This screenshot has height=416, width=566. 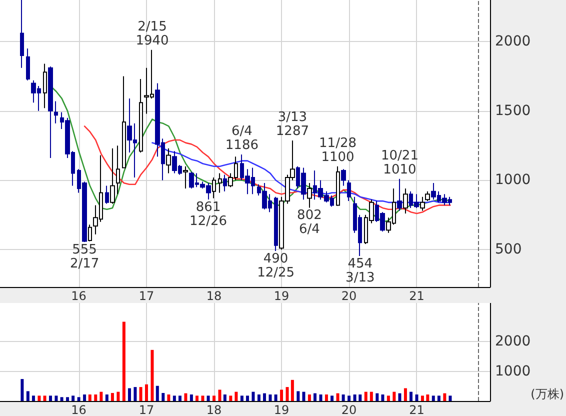 What do you see at coordinates (360, 271) in the screenshot?
I see `annotation: 454 3/13` at bounding box center [360, 271].